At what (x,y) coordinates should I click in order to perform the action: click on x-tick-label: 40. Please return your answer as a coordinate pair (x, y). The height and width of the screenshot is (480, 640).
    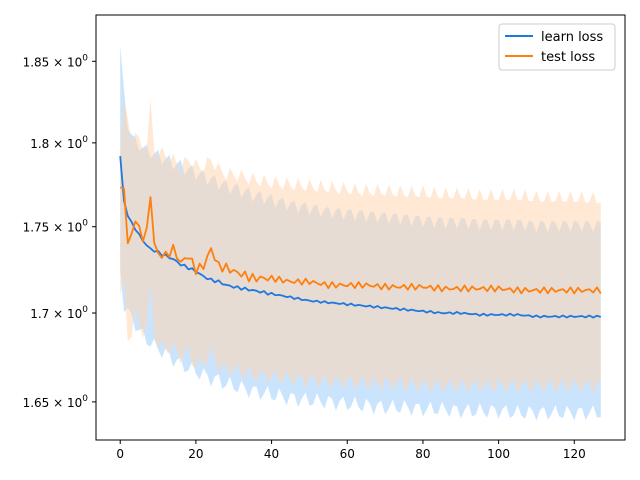
    Looking at the image, I should click on (271, 454).